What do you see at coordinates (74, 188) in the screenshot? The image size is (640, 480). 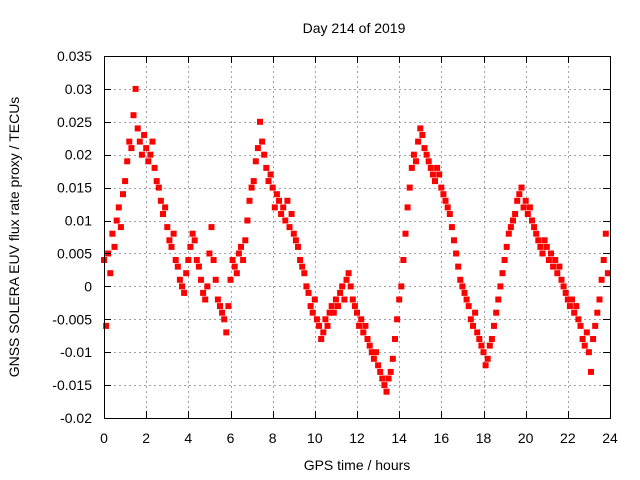 I see `y-tick-label: 0.015` at bounding box center [74, 188].